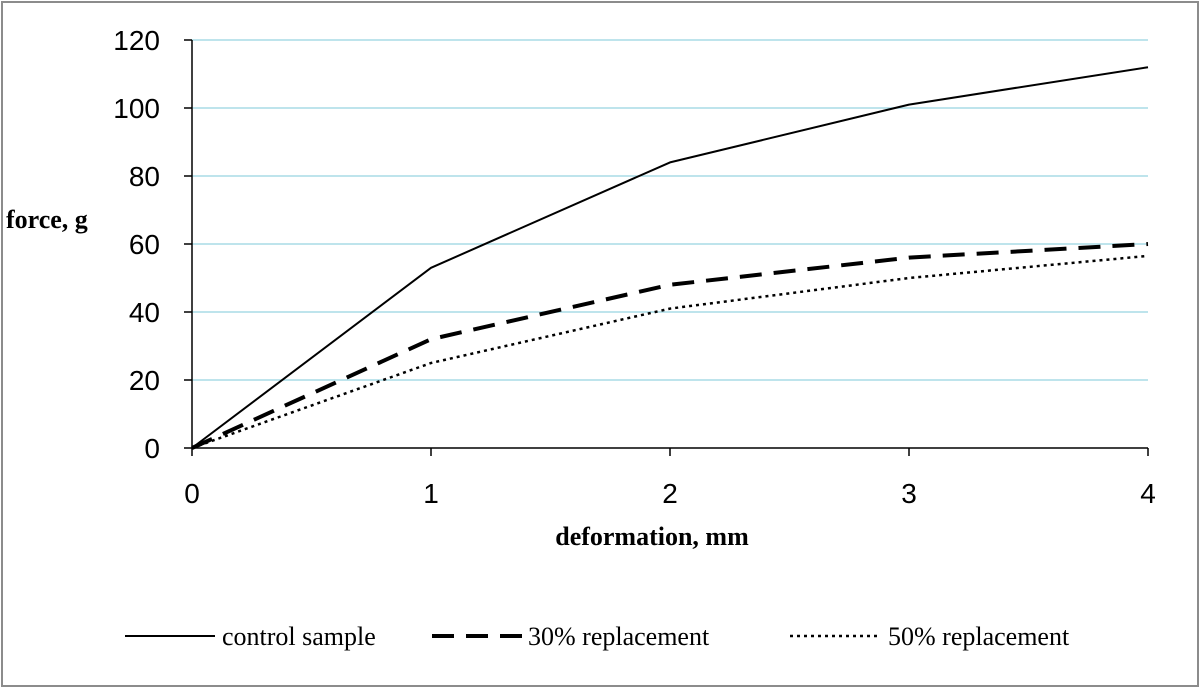 This screenshot has width=1200, height=688. What do you see at coordinates (144, 244) in the screenshot?
I see `y-tick-label: 60` at bounding box center [144, 244].